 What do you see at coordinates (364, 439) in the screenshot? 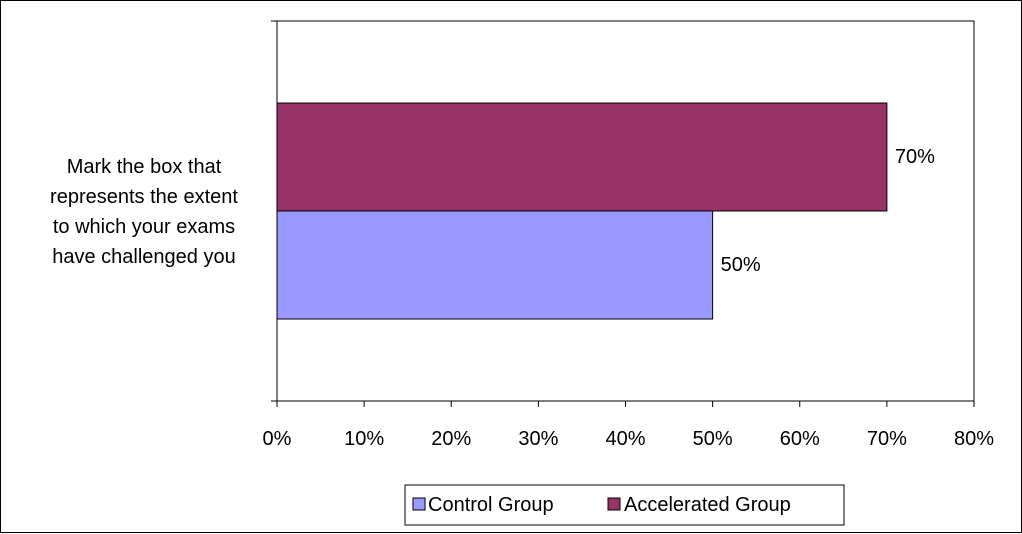
I see `x-tick-label: 10%` at bounding box center [364, 439].